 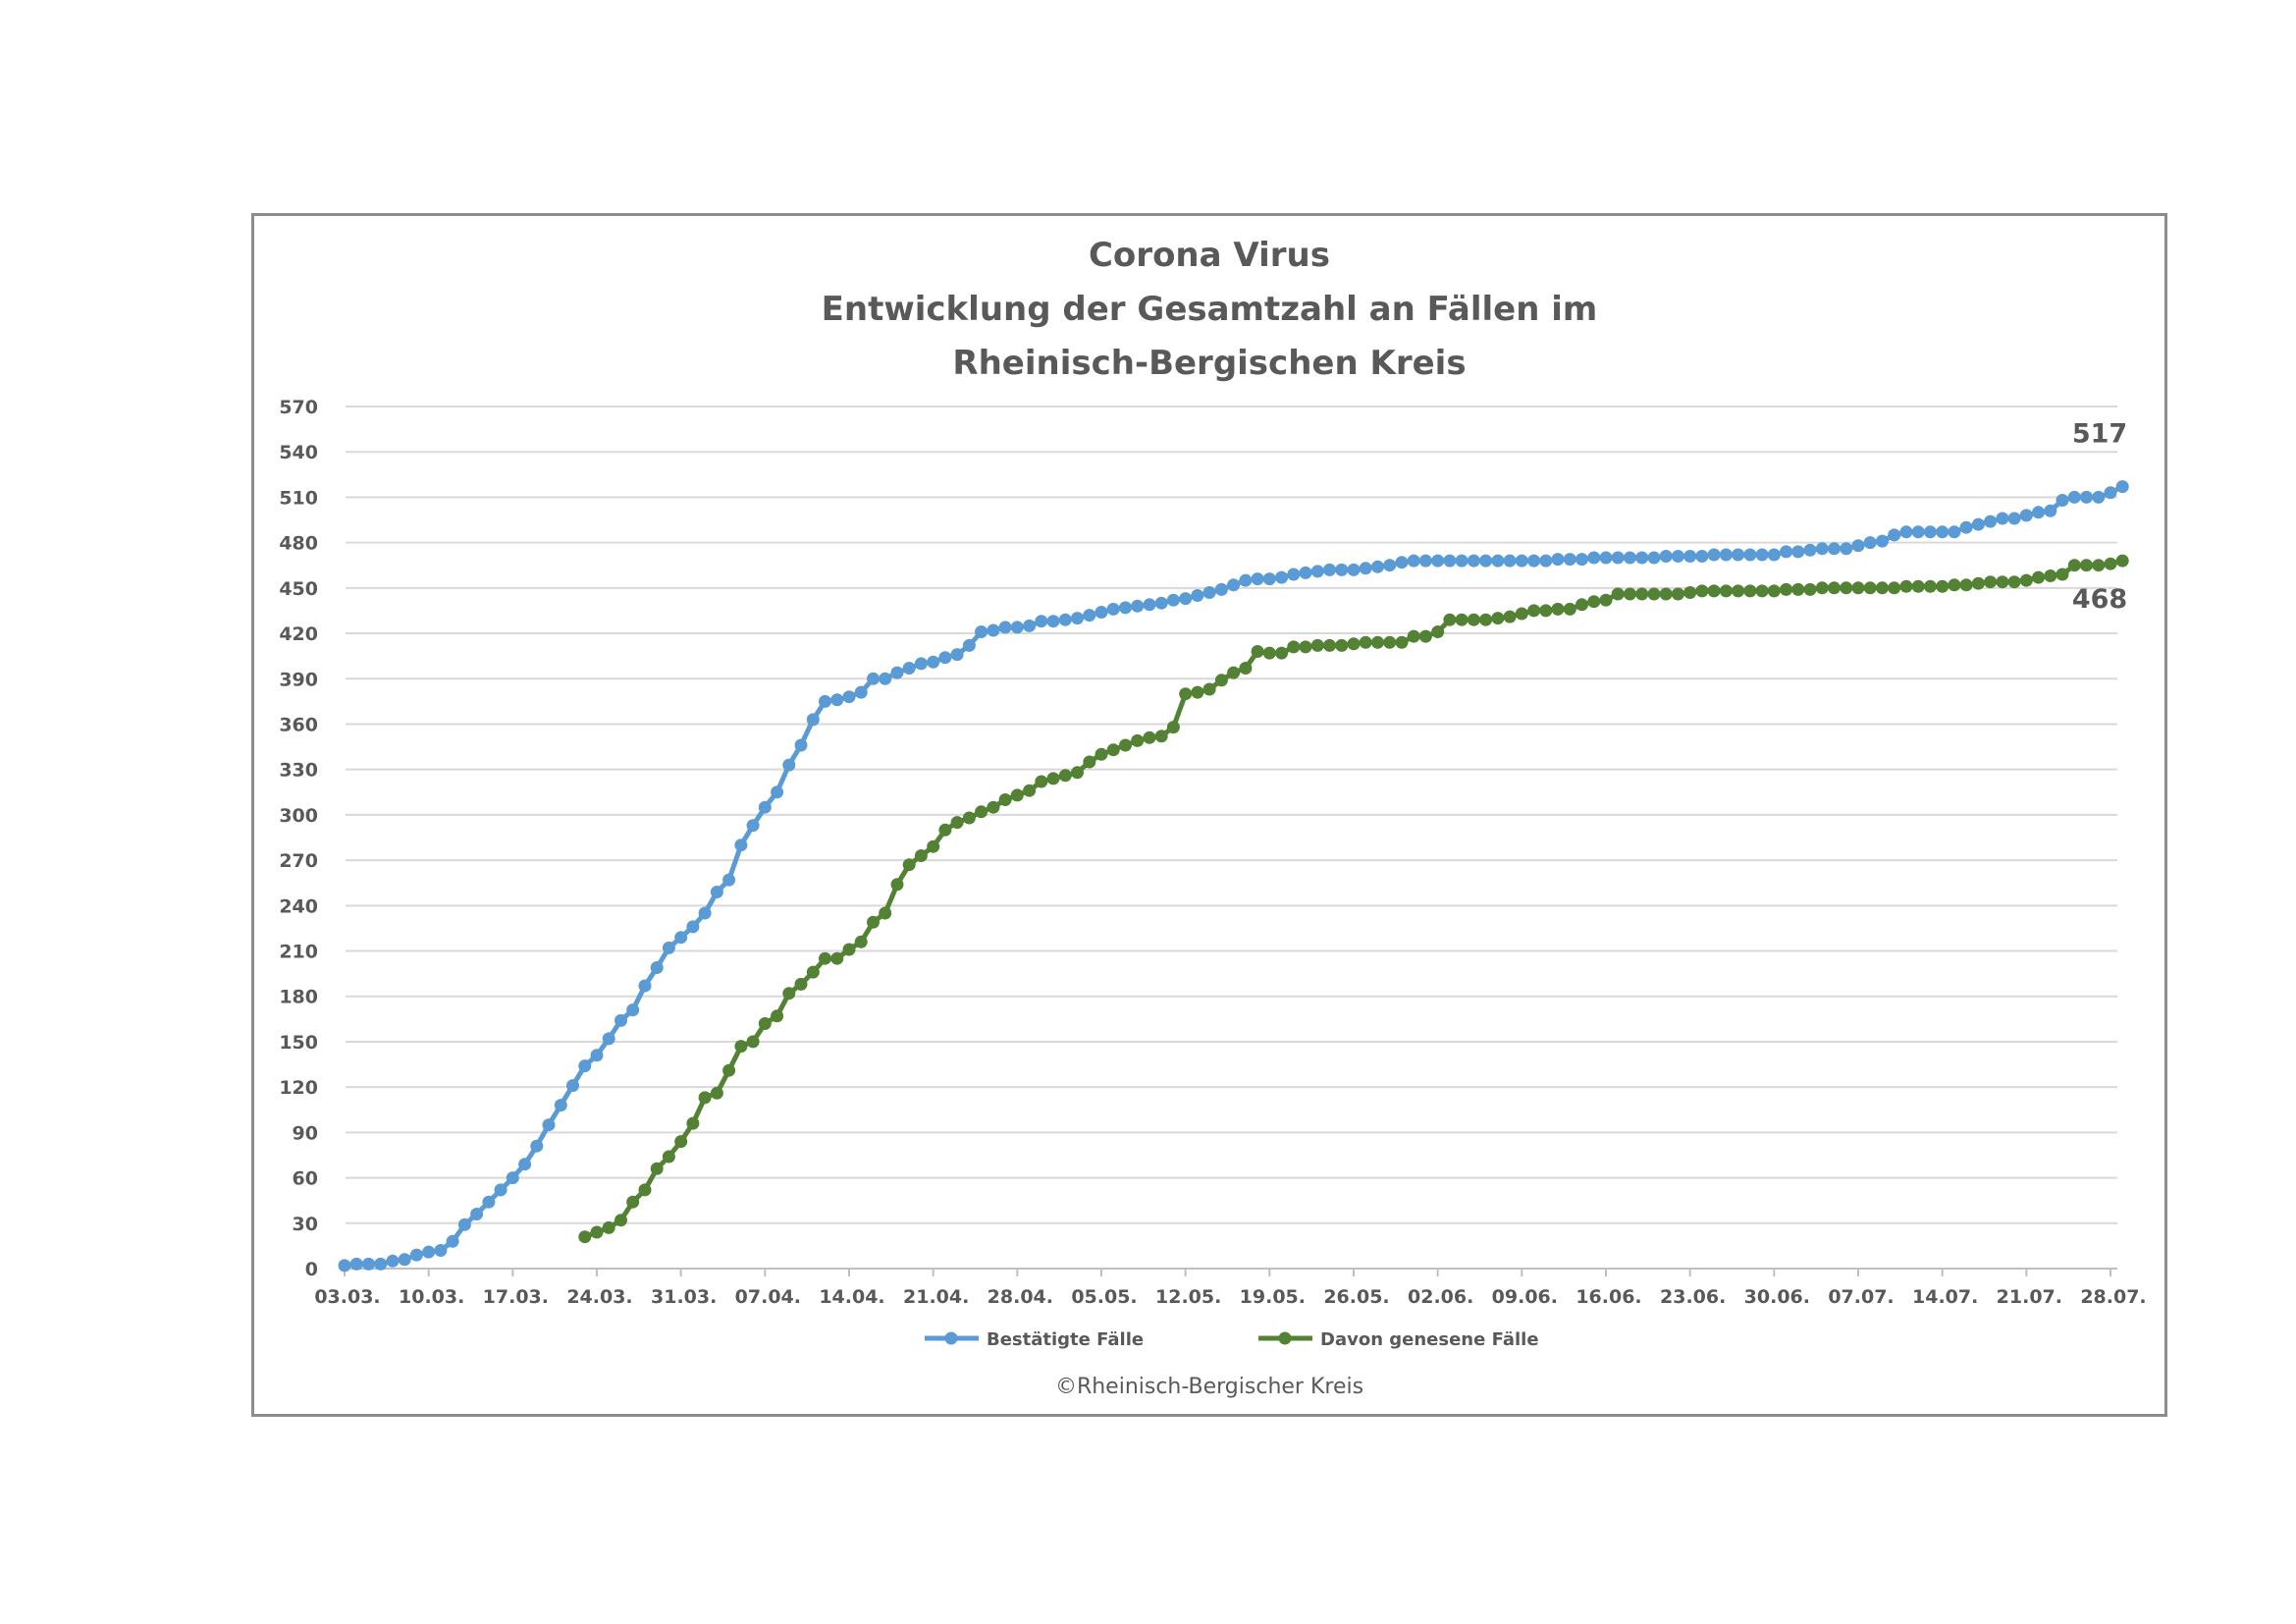 I want to click on chart-title-line-3: Rheinisch-Bergischen Kreis, so click(x=1209, y=363).